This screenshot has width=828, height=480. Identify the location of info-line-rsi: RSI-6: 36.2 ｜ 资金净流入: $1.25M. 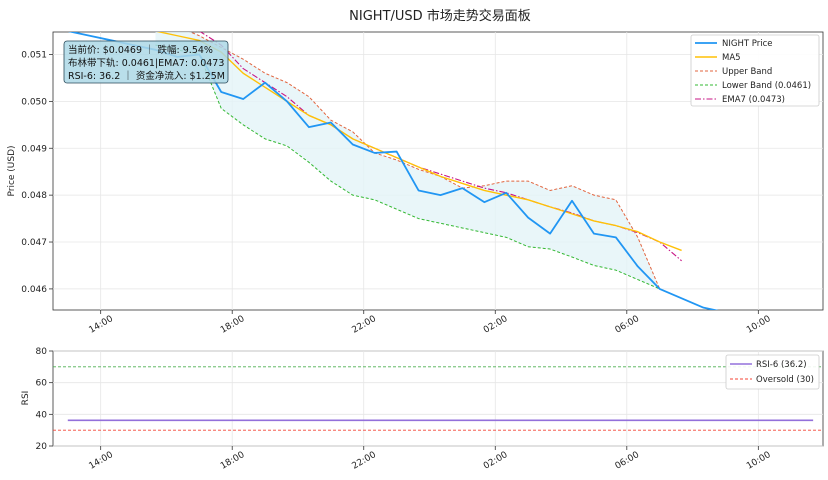
(146, 76).